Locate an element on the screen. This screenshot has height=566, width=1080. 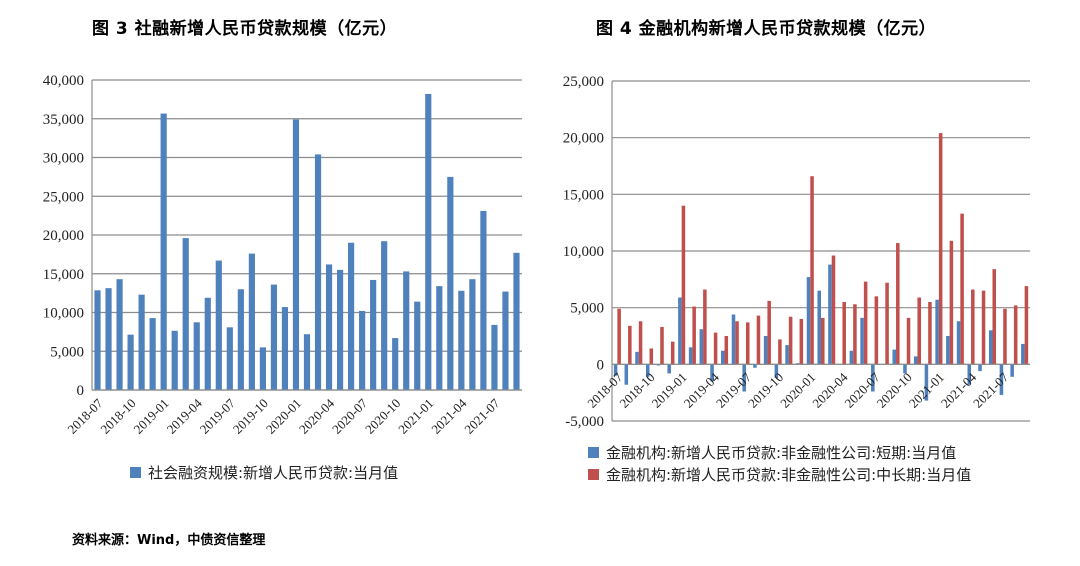
legend-swatch-red is located at coordinates (593, 474).